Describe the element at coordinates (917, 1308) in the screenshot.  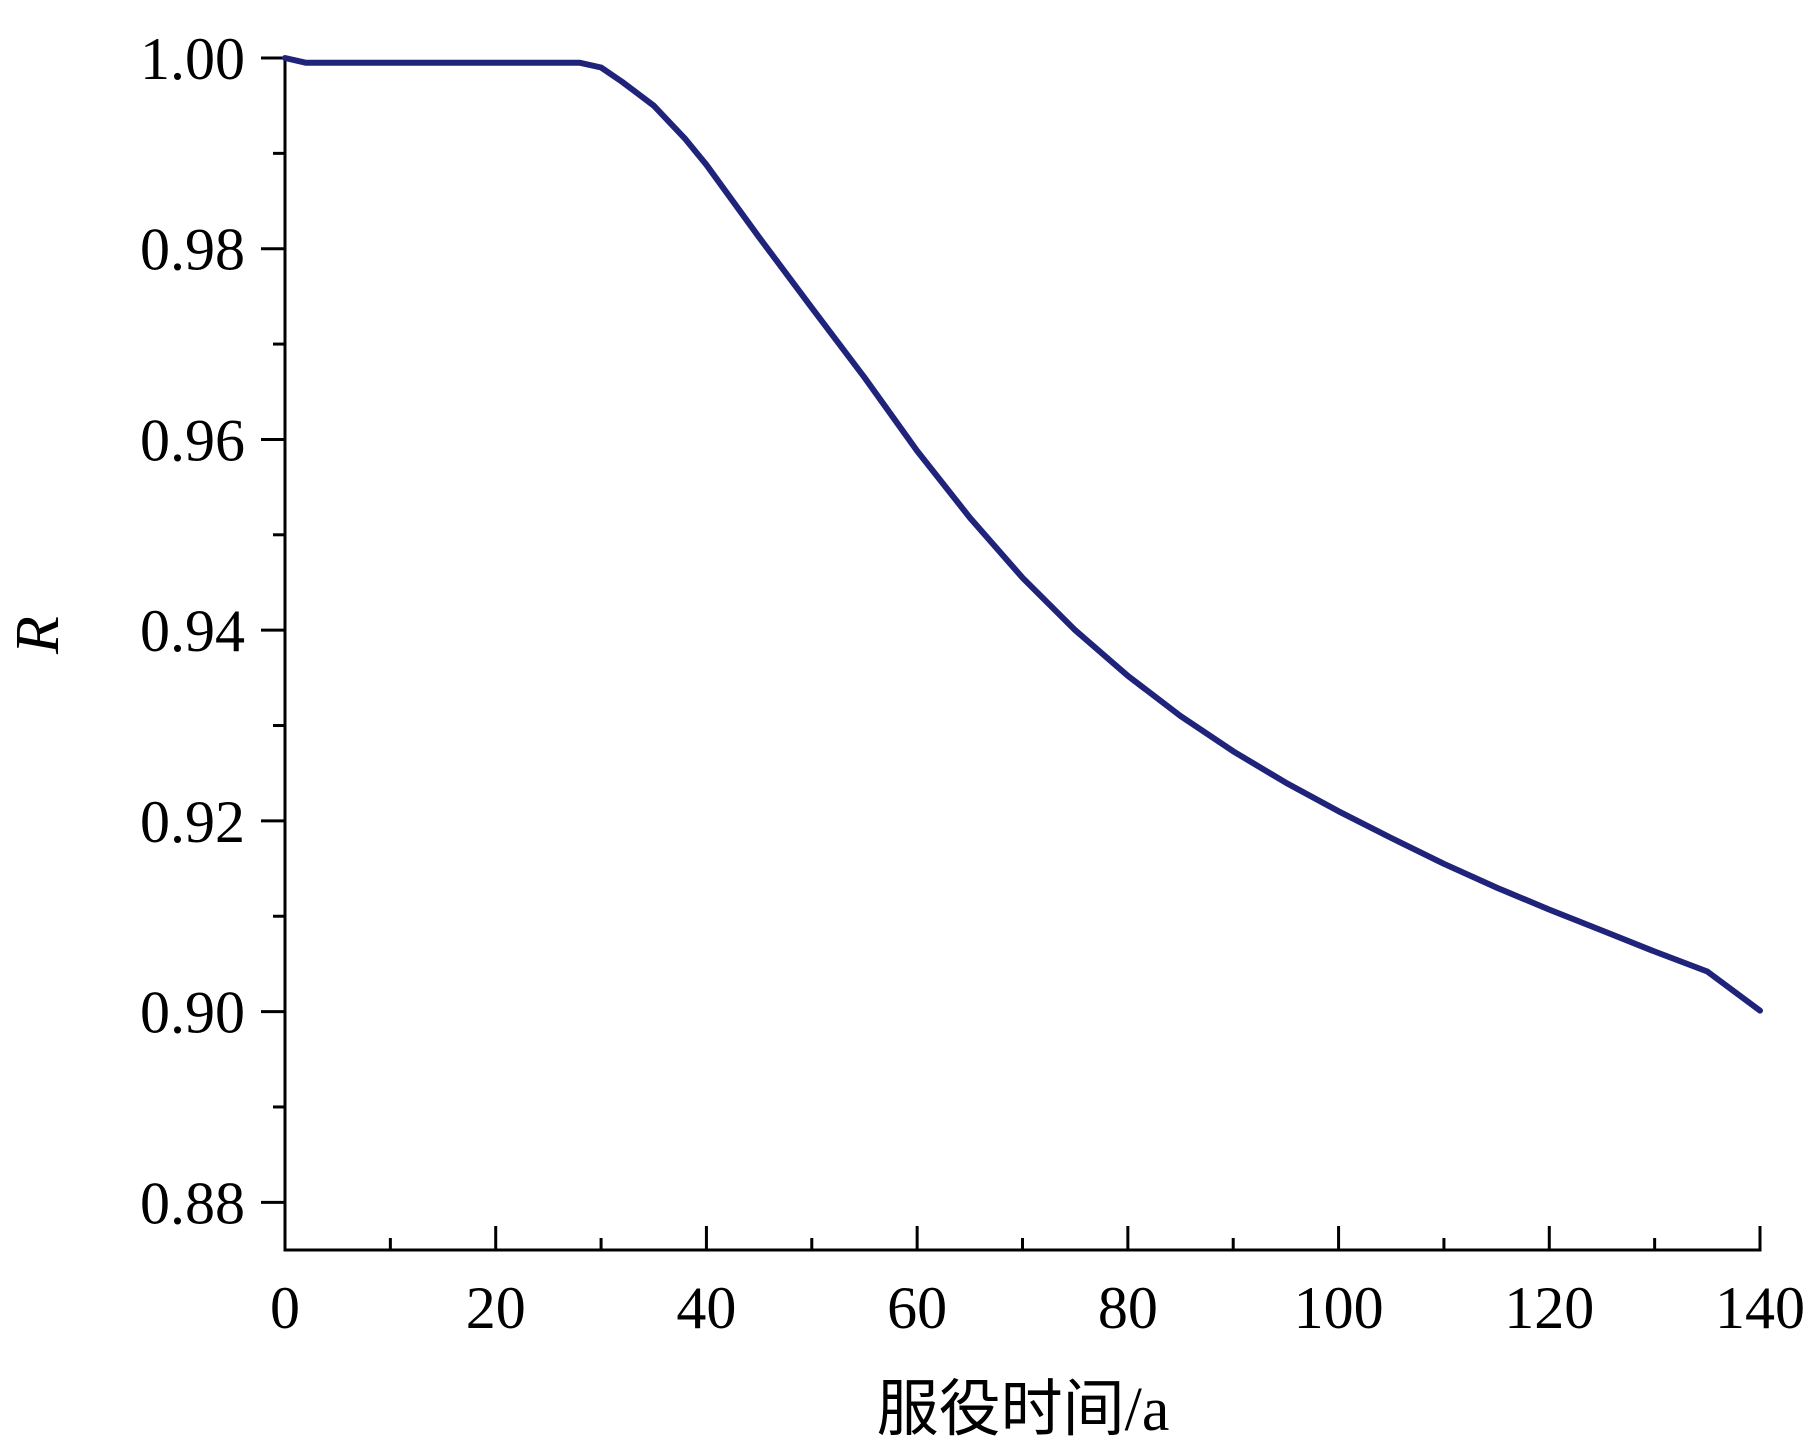
I see `x-tick-label: 60` at that location.